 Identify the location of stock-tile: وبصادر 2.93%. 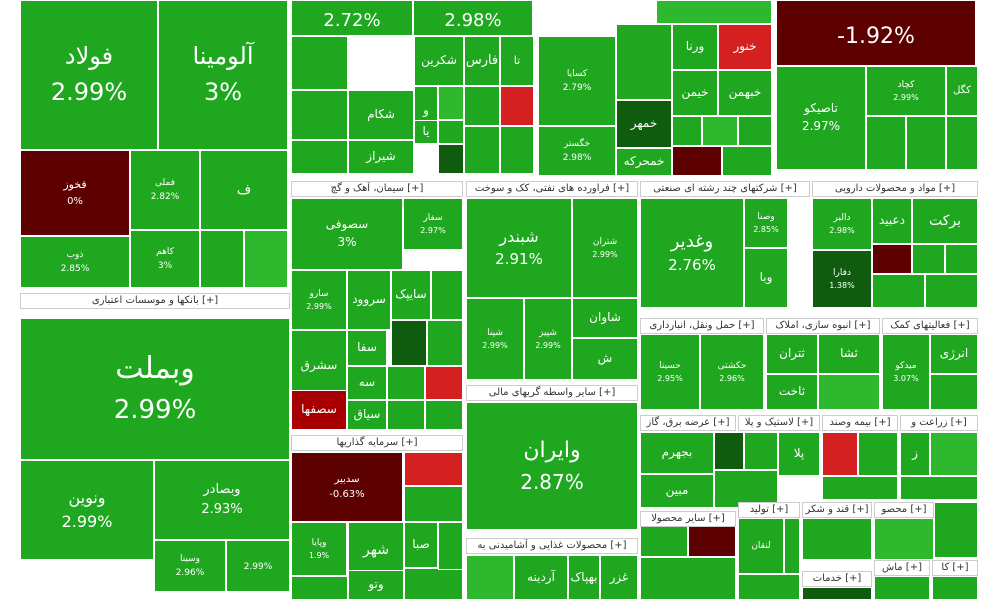
(222, 500).